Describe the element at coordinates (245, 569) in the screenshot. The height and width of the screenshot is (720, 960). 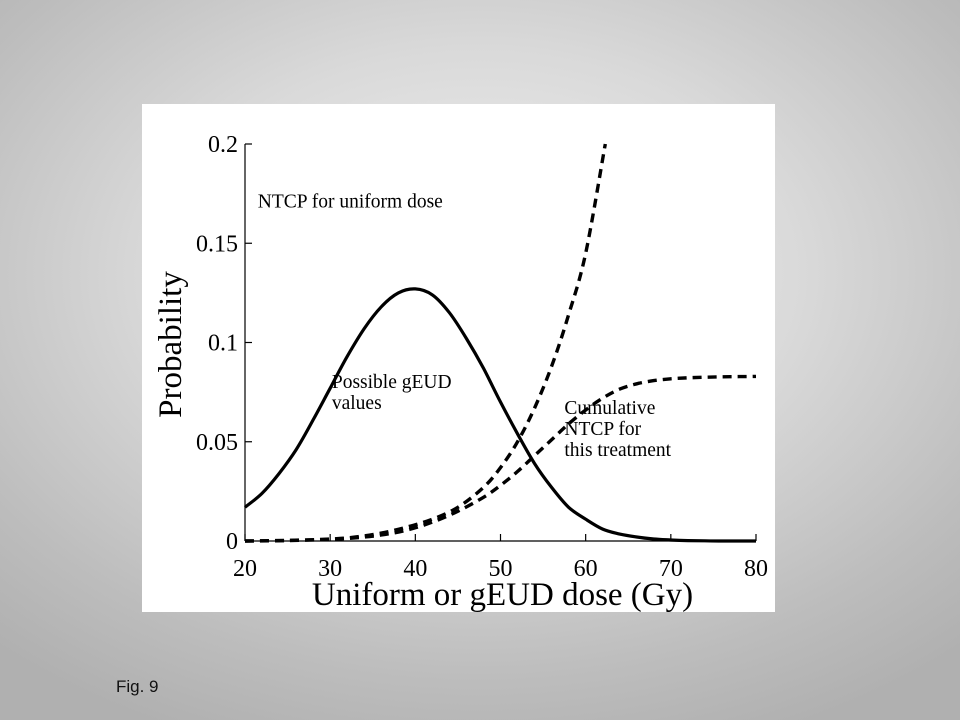
I see `x-tick-label: 20` at that location.